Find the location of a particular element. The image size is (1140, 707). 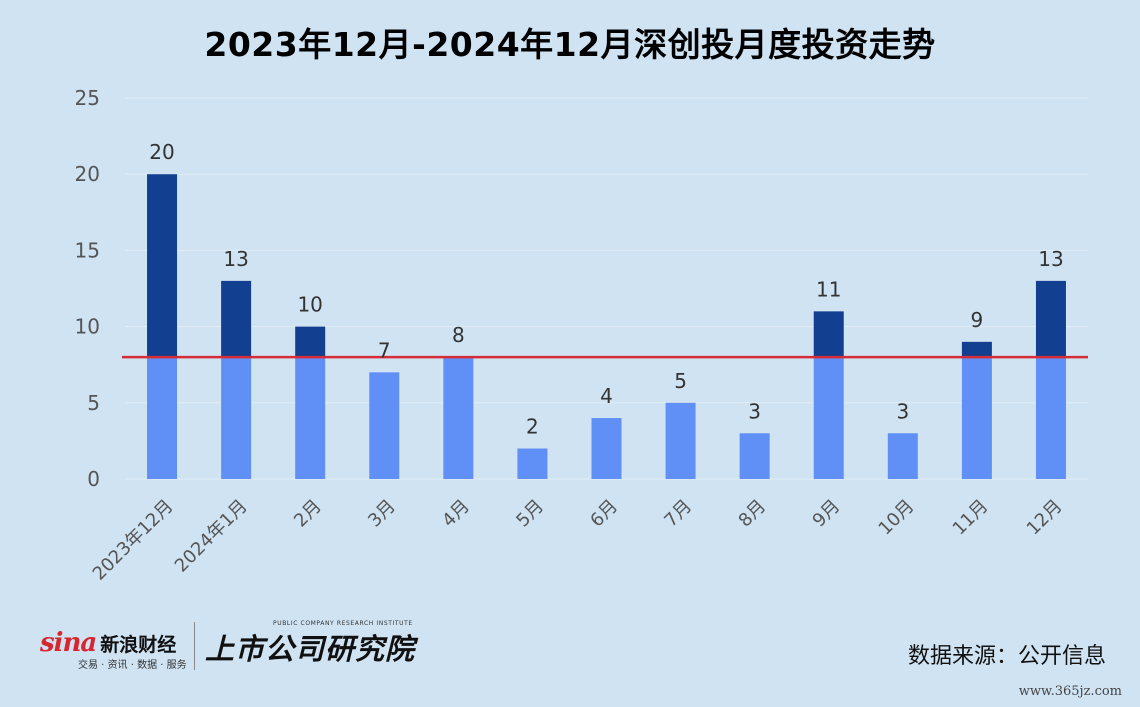

y-tick-label: 5 is located at coordinates (93, 403).